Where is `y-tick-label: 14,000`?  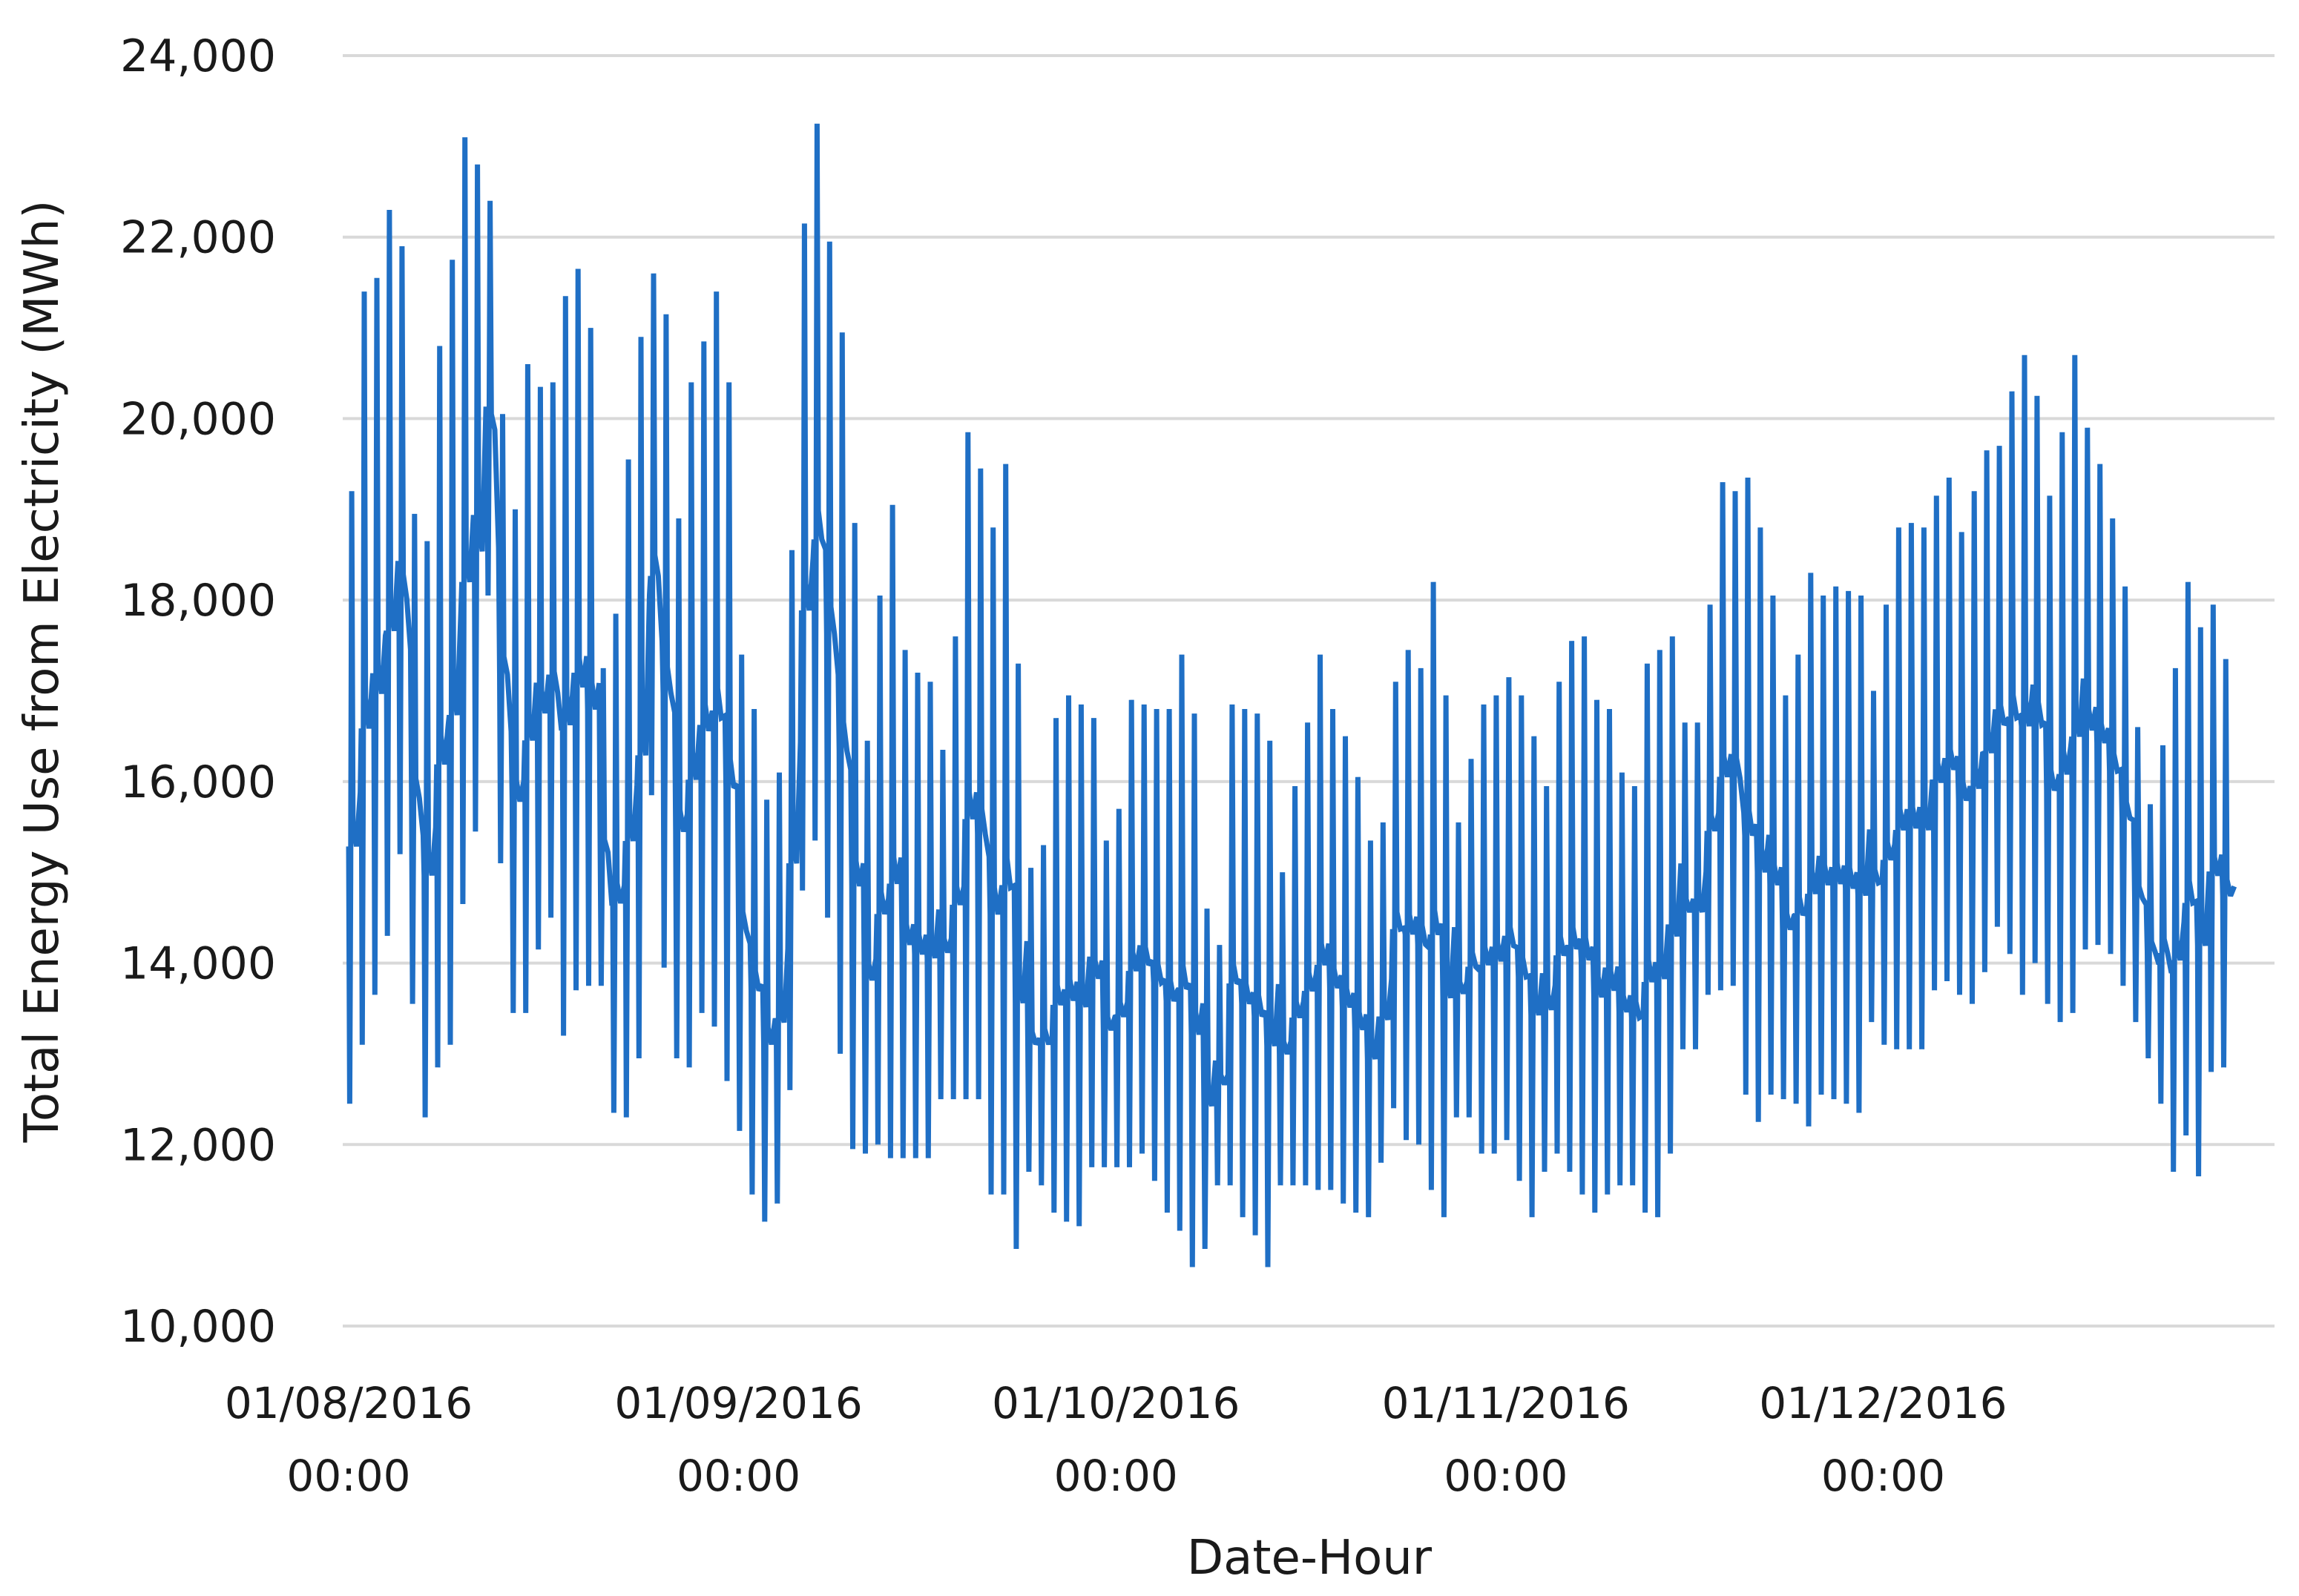 y-tick-label: 14,000 is located at coordinates (198, 964).